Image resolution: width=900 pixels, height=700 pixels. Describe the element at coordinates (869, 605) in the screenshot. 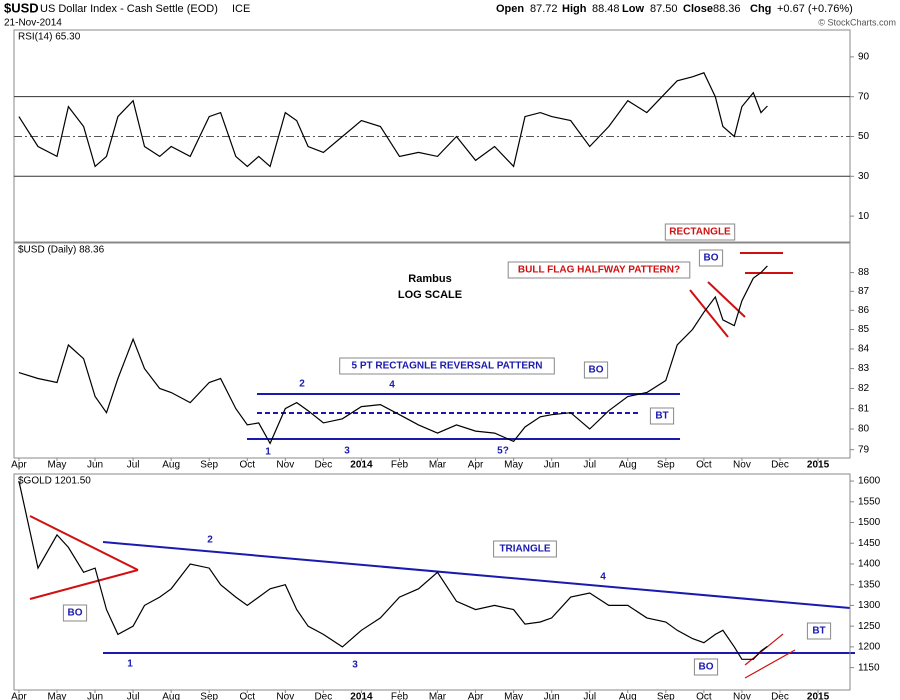

I see `y-tick-label: 1300` at that location.